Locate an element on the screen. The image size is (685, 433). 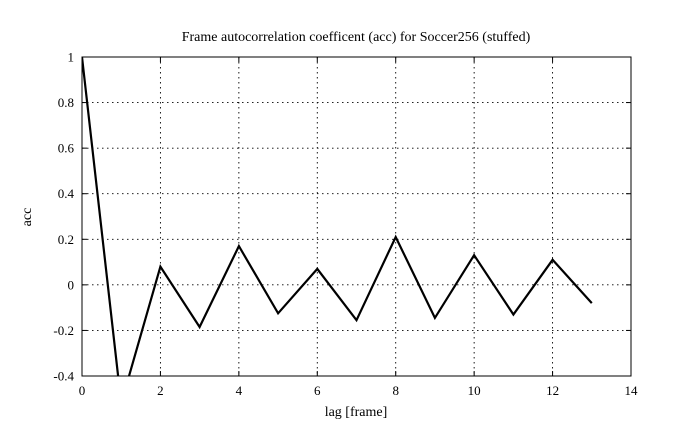
x-tick-label: 6 is located at coordinates (317, 390).